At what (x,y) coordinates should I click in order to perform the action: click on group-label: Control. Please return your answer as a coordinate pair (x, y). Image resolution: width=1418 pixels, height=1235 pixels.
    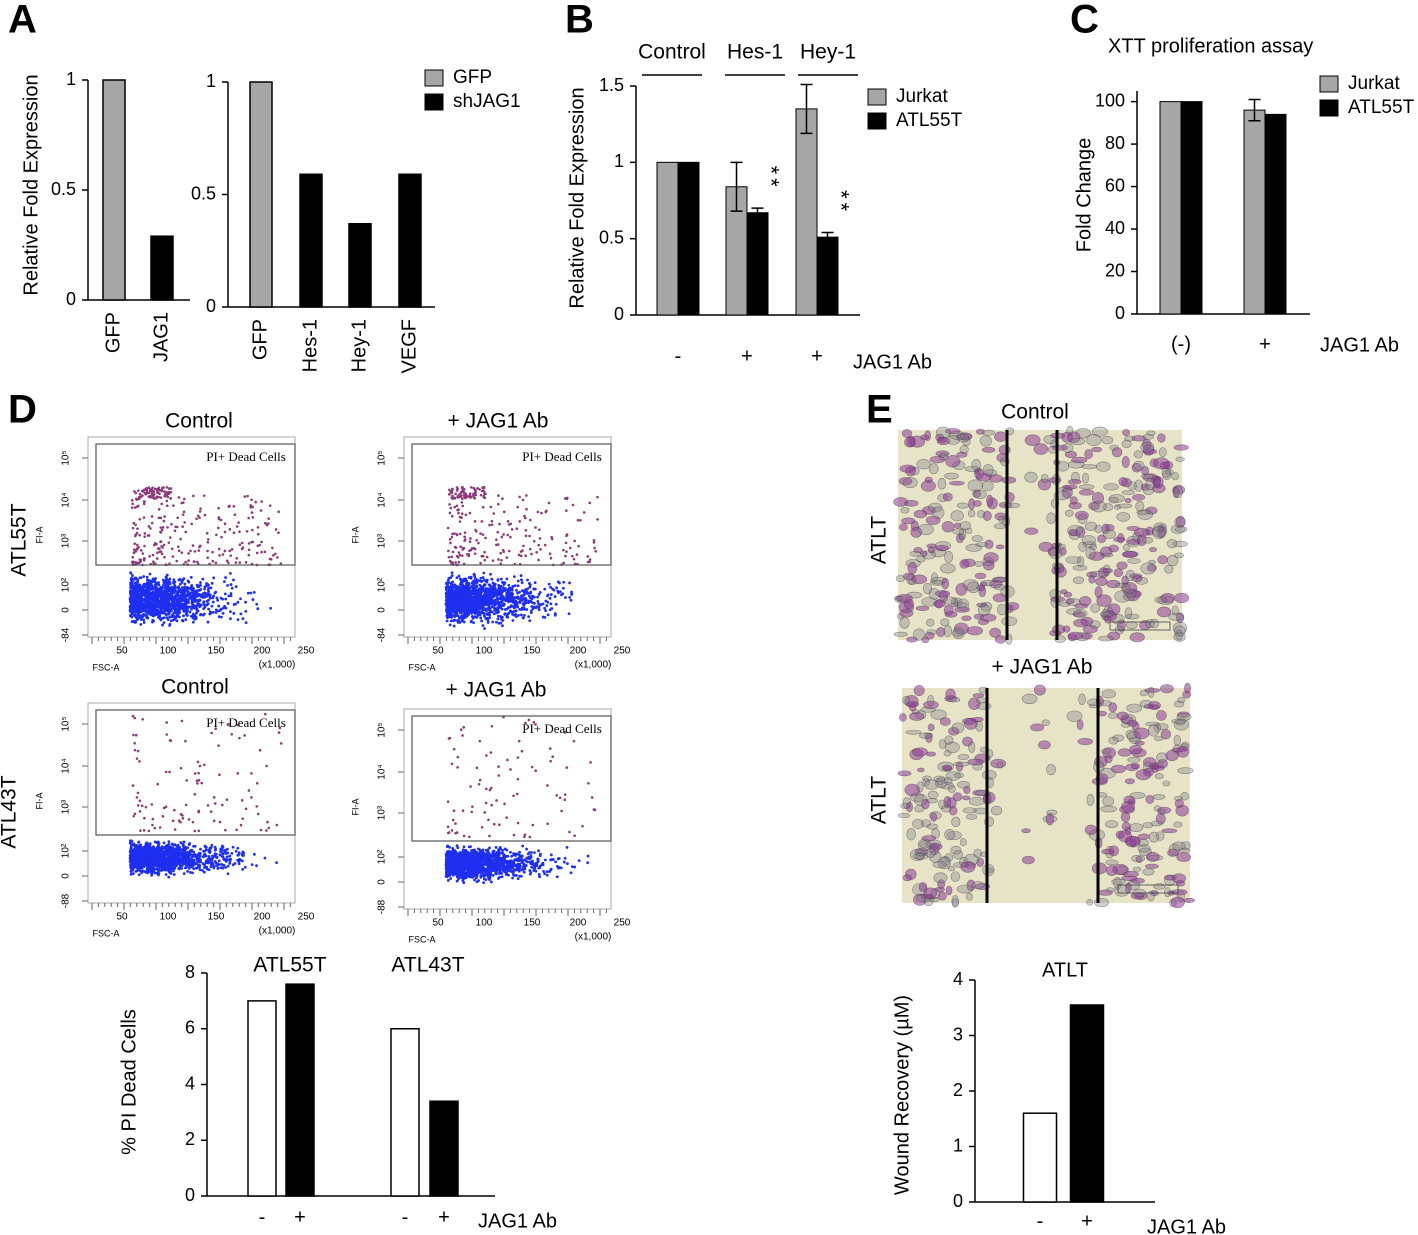
    Looking at the image, I should click on (672, 52).